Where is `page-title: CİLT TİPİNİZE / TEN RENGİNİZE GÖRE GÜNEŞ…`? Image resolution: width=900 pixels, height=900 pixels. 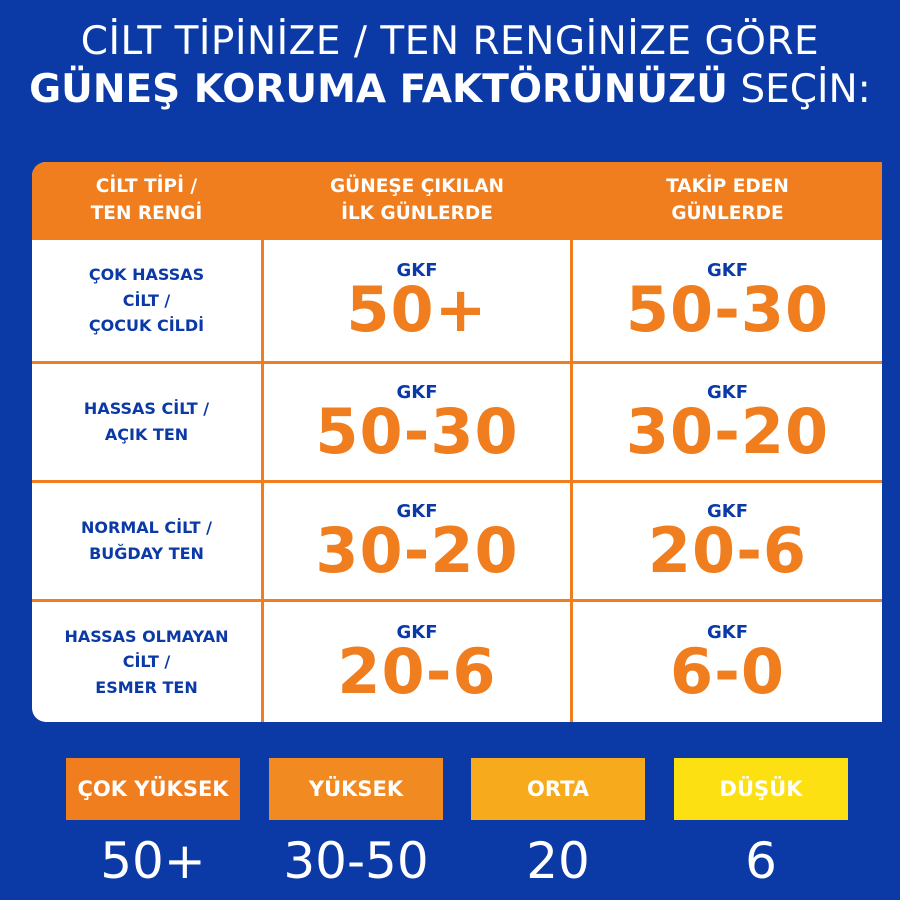 page-title: CİLT TİPİNİZE / TEN RENGİNİZE GÖRE GÜNEŞ… is located at coordinates (450, 65).